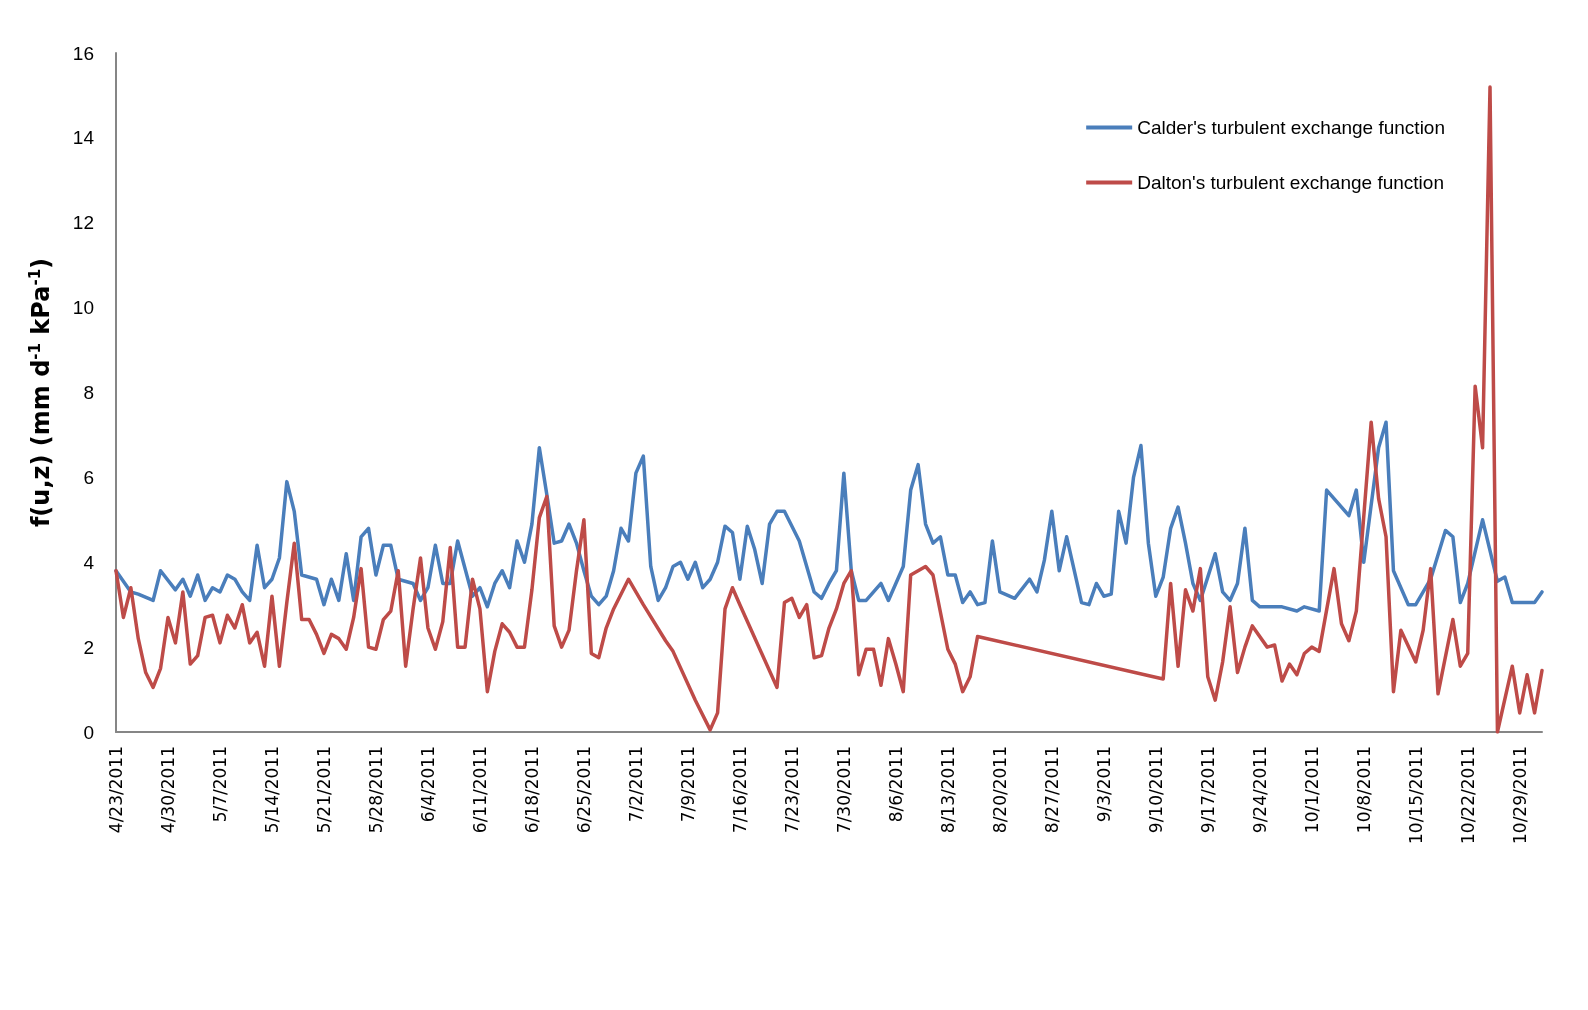 The width and height of the screenshot is (1588, 1010). What do you see at coordinates (116, 790) in the screenshot?
I see `x-tick-label: 4/23/2011` at bounding box center [116, 790].